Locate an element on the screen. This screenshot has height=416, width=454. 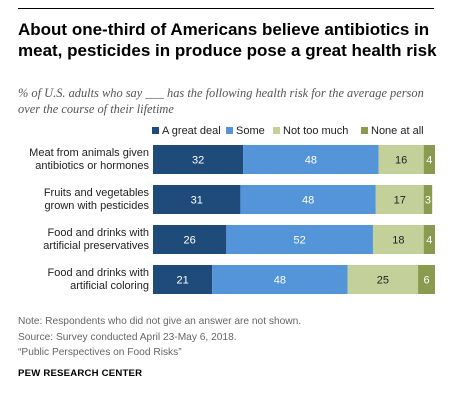
legend-label: A great deal is located at coordinates (191, 131).